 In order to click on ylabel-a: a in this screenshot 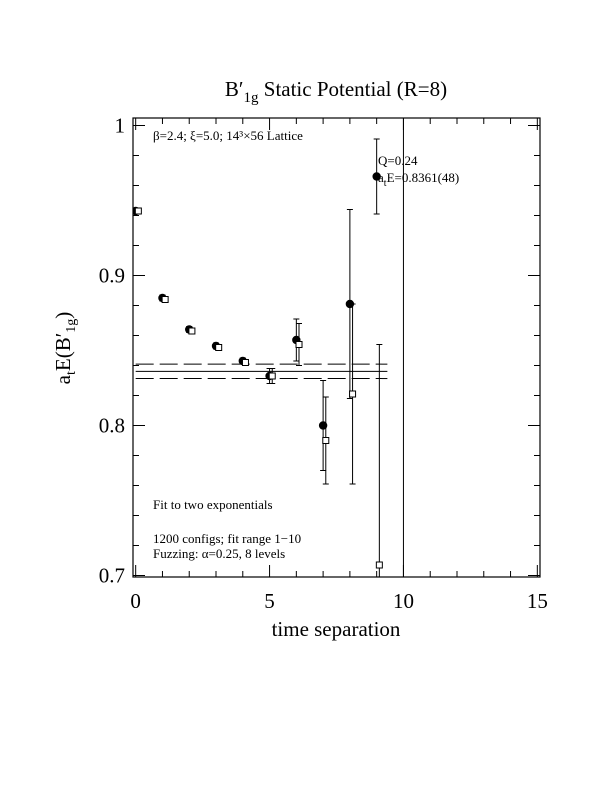, I will do `click(63, 379)`.